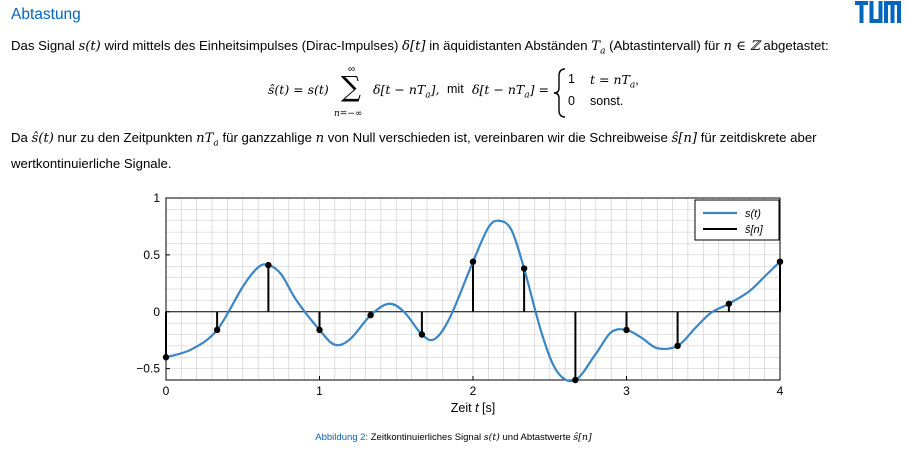 The height and width of the screenshot is (455, 907). Describe the element at coordinates (607, 101) in the screenshot. I see `eq-case2-cond: sonst.` at that location.